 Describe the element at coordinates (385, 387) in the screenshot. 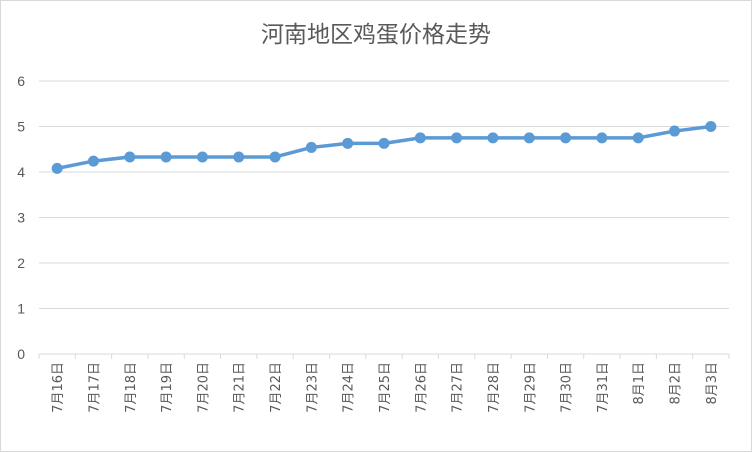

I see `x-tick-label: 7月25日` at that location.